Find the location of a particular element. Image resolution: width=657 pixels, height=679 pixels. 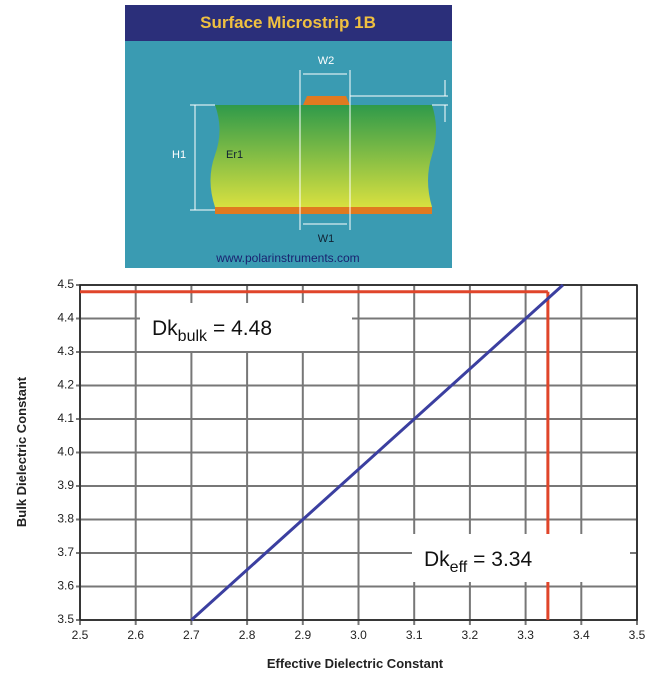

w1-label: W1 is located at coordinates (326, 239).